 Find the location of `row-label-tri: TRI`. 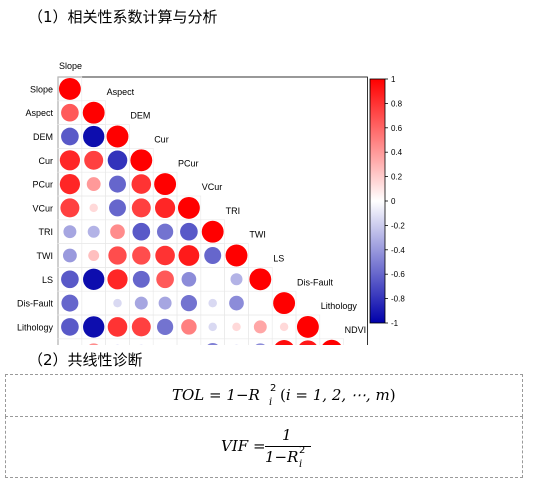

row-label-tri: TRI is located at coordinates (46, 232).